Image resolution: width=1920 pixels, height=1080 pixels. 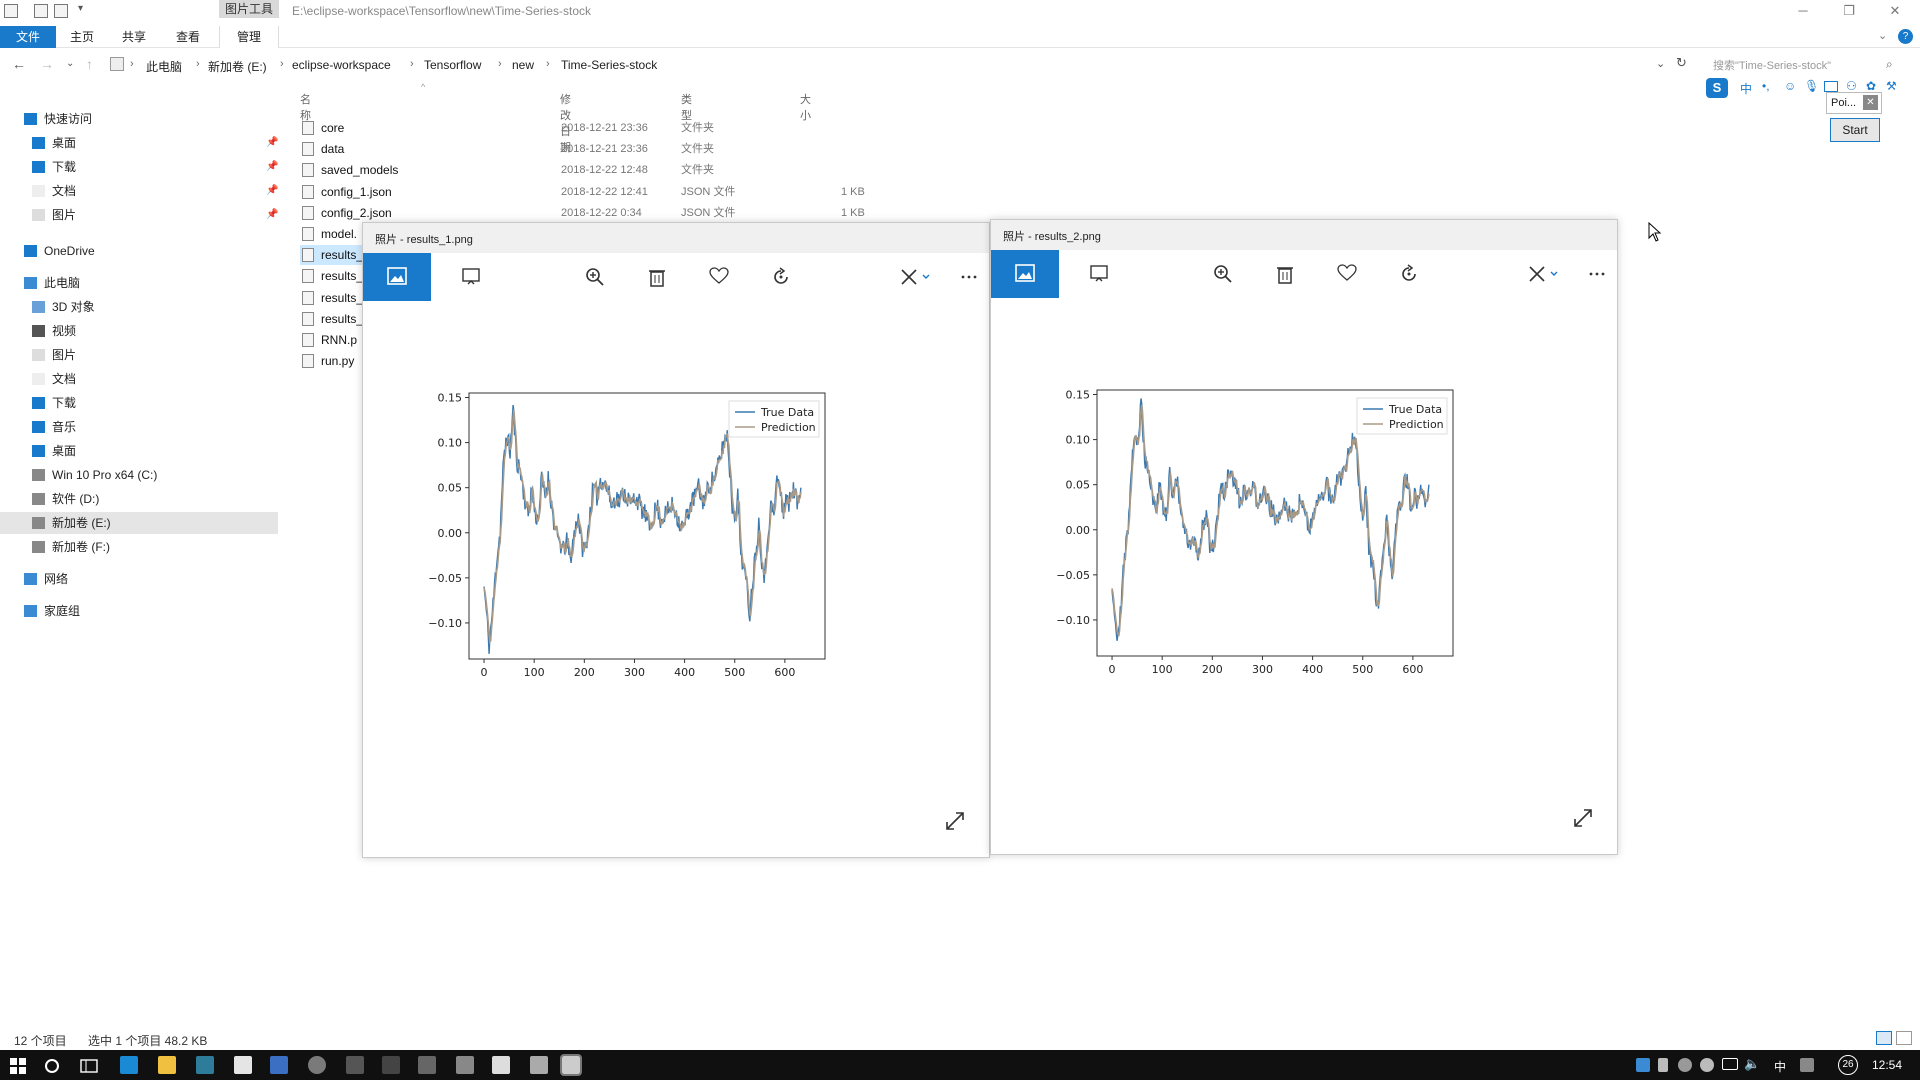 What do you see at coordinates (1851, 86) in the screenshot?
I see `user-icon: ⚇` at bounding box center [1851, 86].